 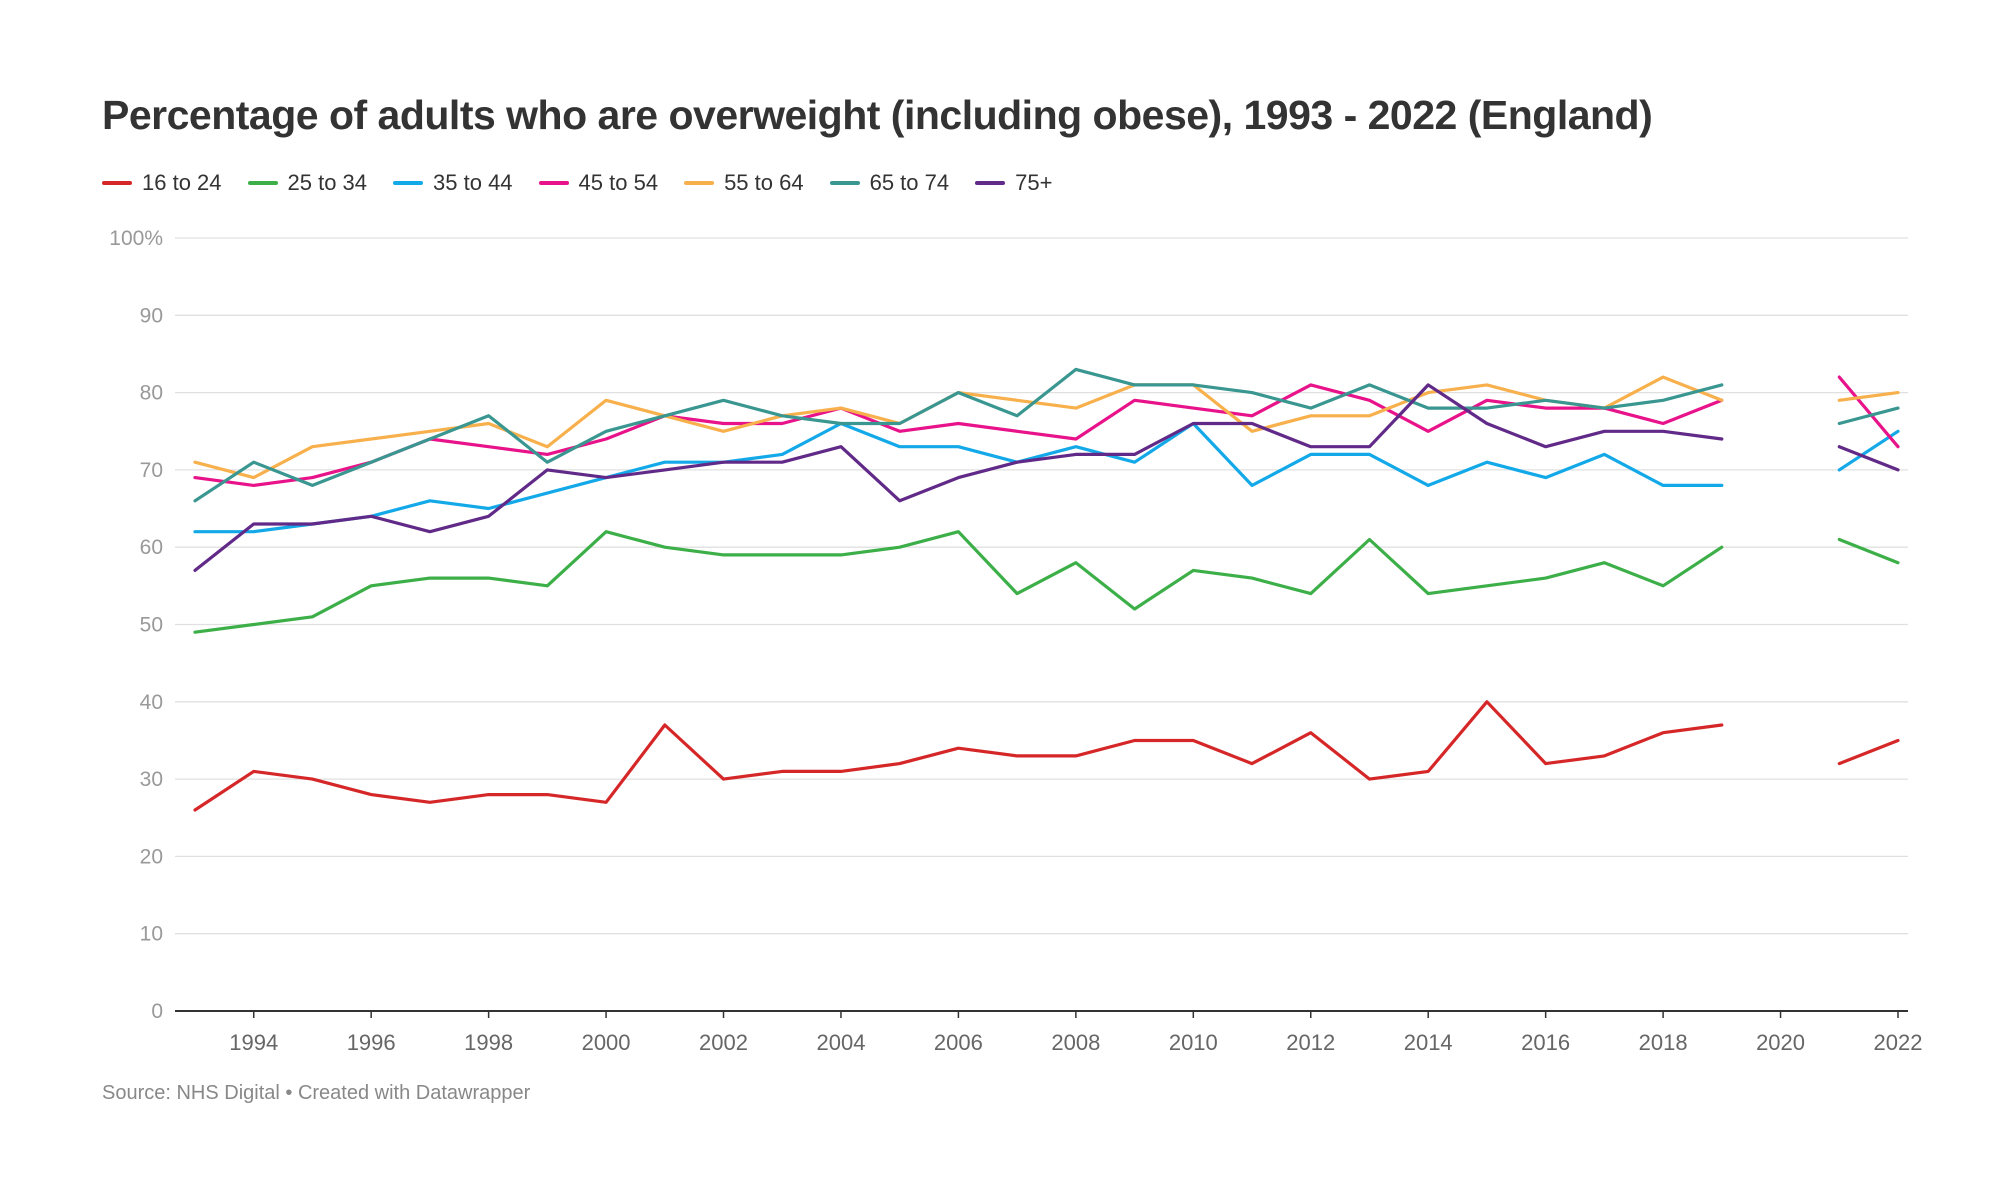 I want to click on legend-item-45-to-54: 45 to 54, so click(x=598, y=183).